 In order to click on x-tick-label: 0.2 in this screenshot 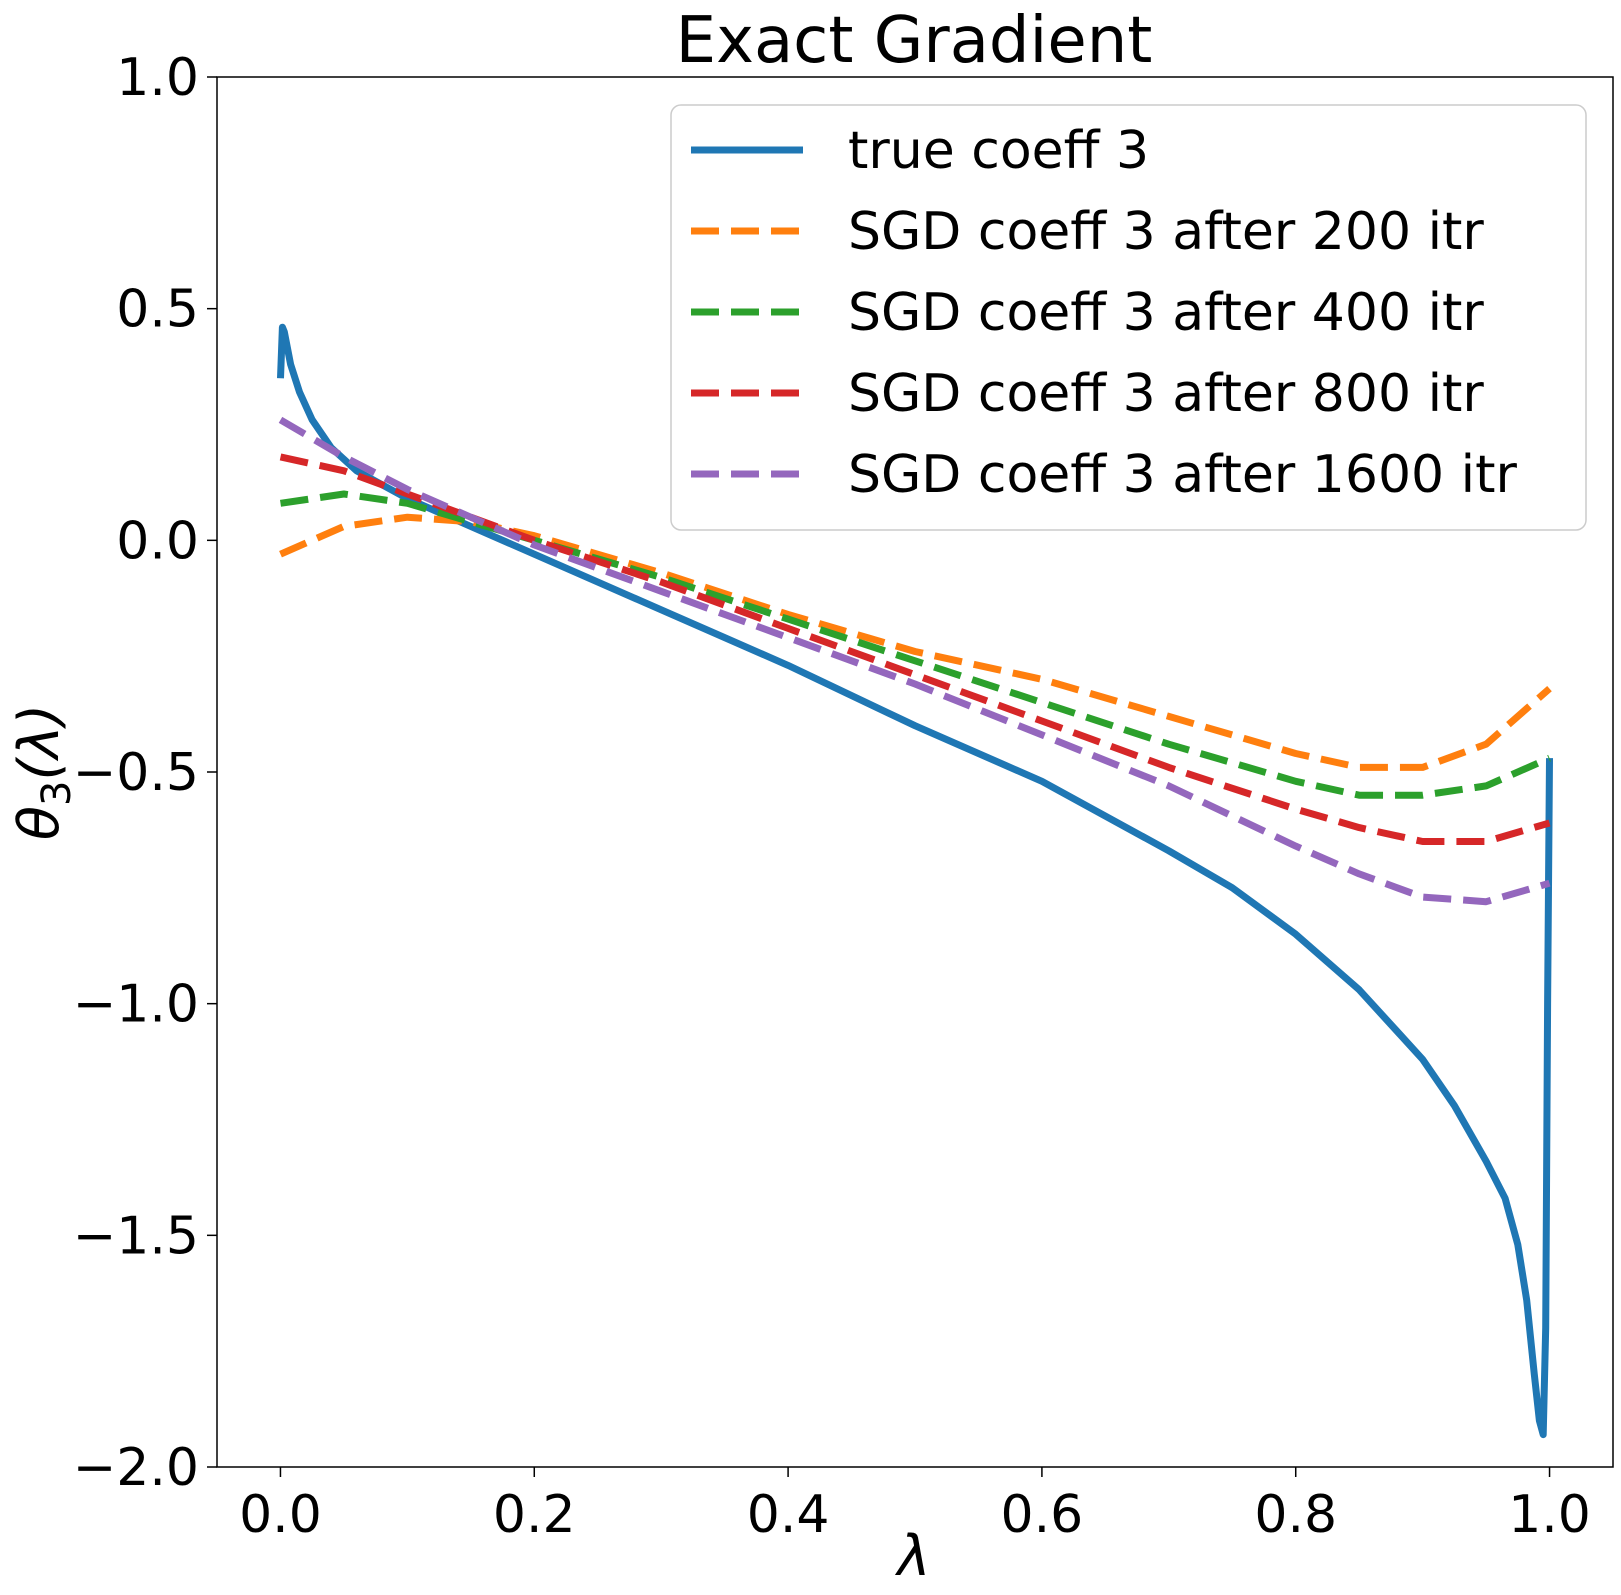, I will do `click(534, 1515)`.